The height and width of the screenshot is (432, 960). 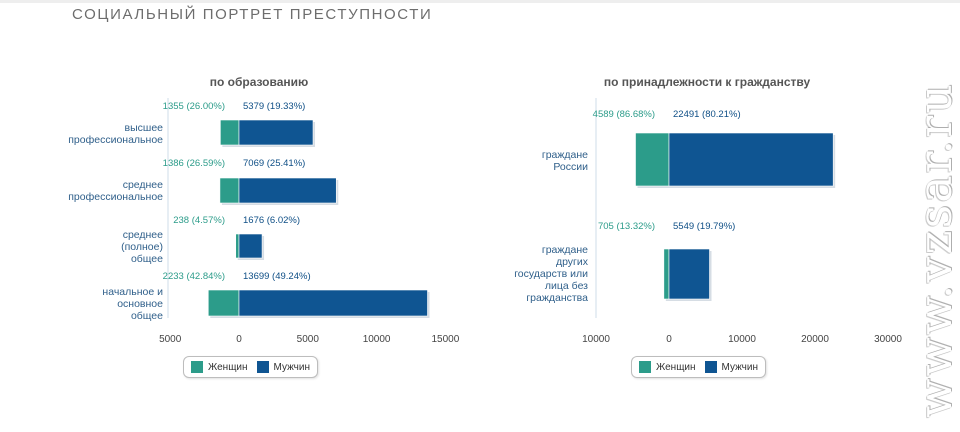 I want to click on citizenship-legend: Женщин Мужчин, so click(x=698, y=367).